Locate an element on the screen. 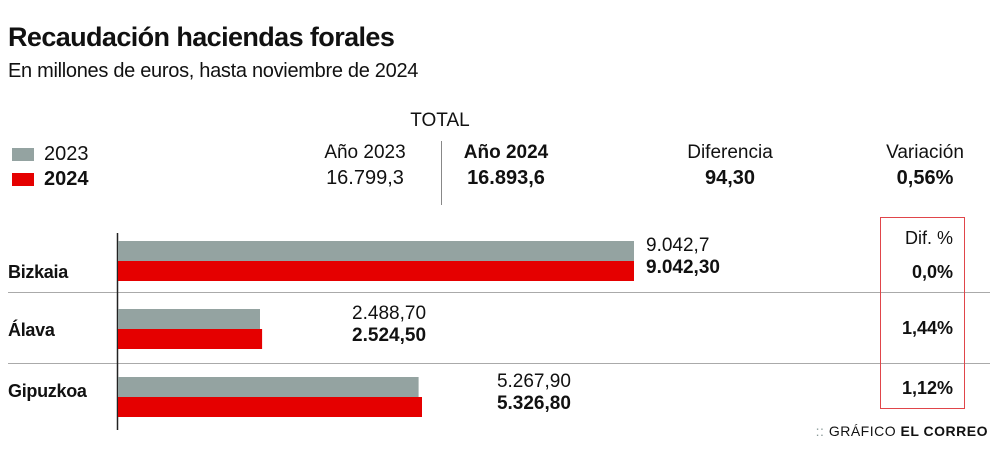  legend-swatch-2023 is located at coordinates (23, 154).